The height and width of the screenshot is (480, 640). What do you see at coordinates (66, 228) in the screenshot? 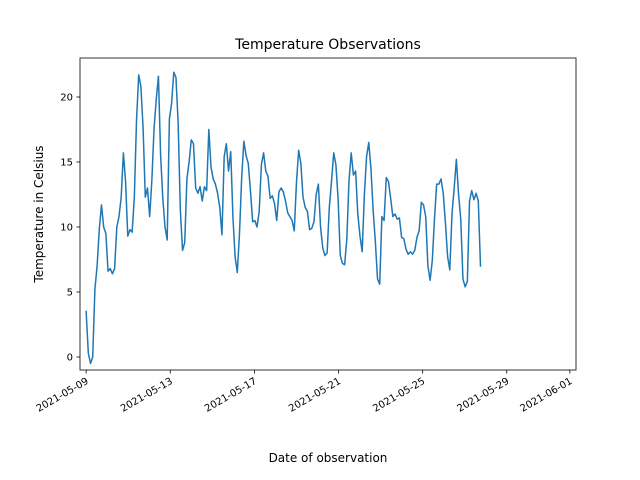
I see `y-tick-label: 10` at bounding box center [66, 228].